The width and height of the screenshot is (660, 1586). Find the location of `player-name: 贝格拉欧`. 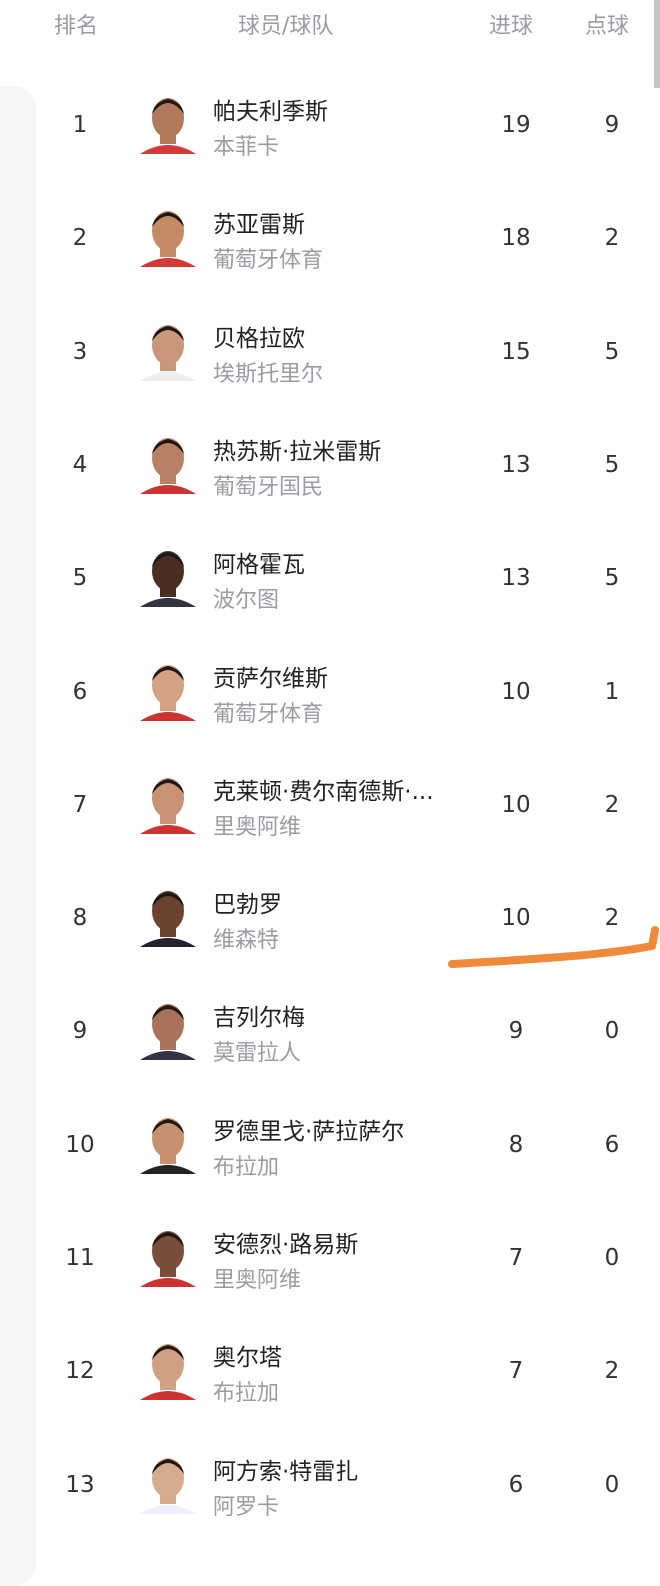

player-name: 贝格拉欧 is located at coordinates (259, 338).